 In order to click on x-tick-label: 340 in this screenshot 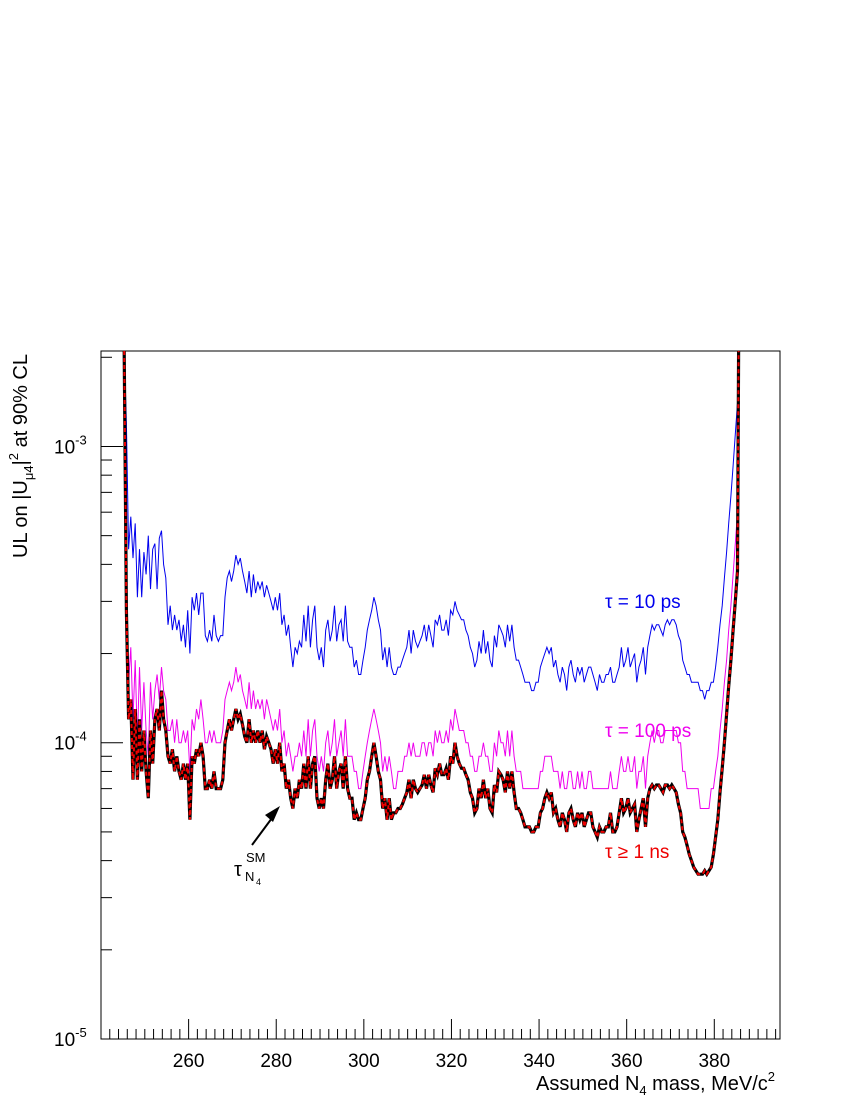, I will do `click(539, 1061)`.